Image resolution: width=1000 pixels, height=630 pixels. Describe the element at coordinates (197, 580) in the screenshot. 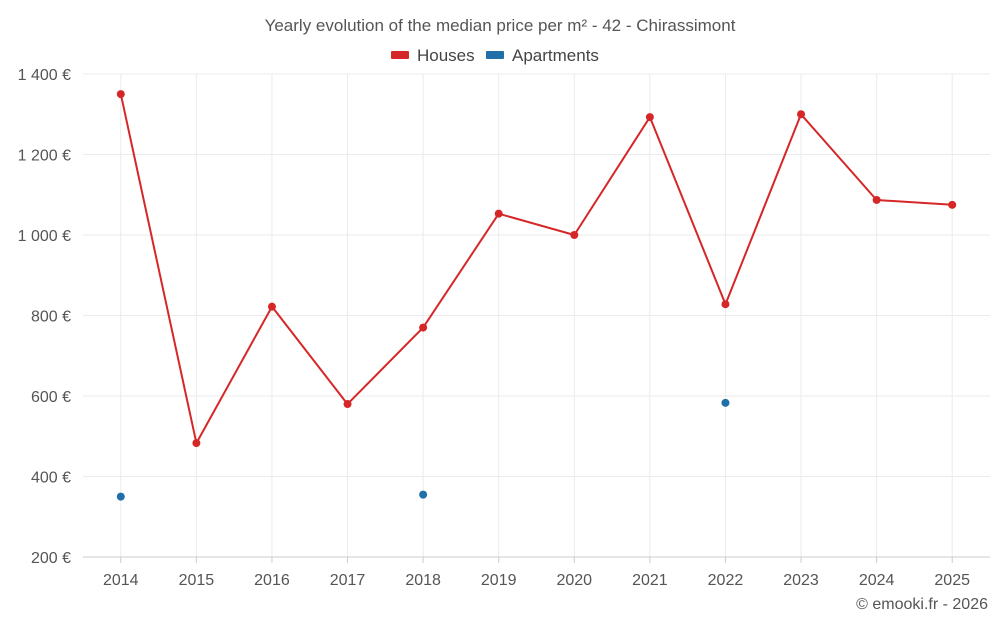

I see `x-tick-label: 2015` at that location.